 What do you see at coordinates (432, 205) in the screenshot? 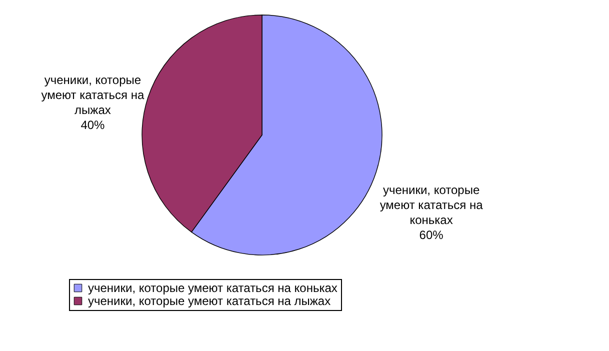
I see `slice-label: ученики, которые умеют кататься на коньках` at bounding box center [432, 205].